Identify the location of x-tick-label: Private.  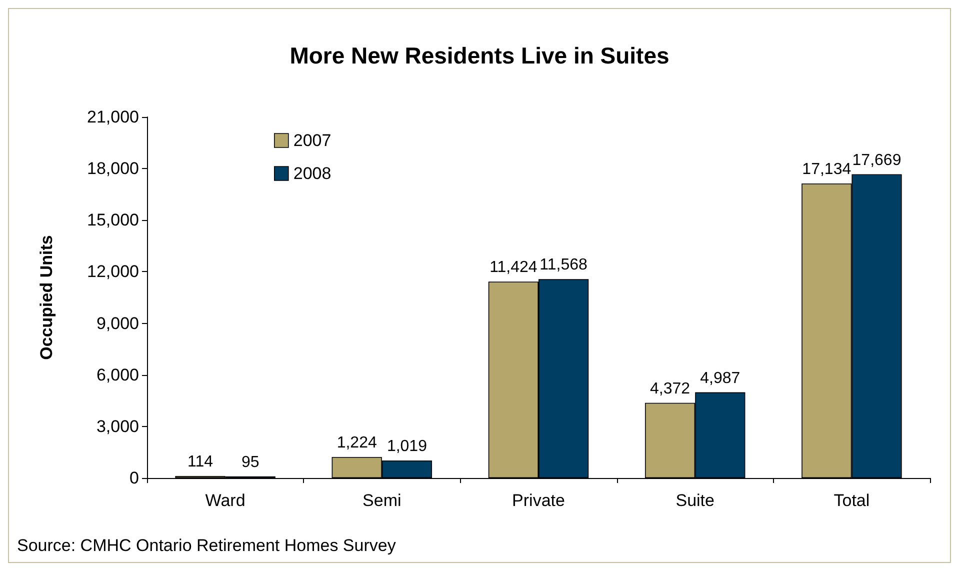
(538, 500).